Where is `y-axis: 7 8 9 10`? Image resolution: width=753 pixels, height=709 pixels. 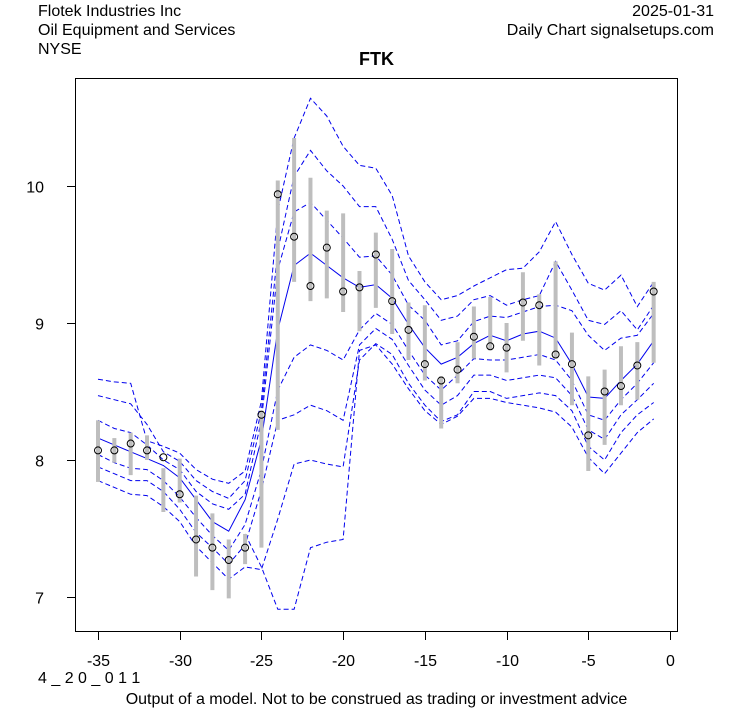
y-axis: 7 8 9 10 is located at coordinates (51, 394).